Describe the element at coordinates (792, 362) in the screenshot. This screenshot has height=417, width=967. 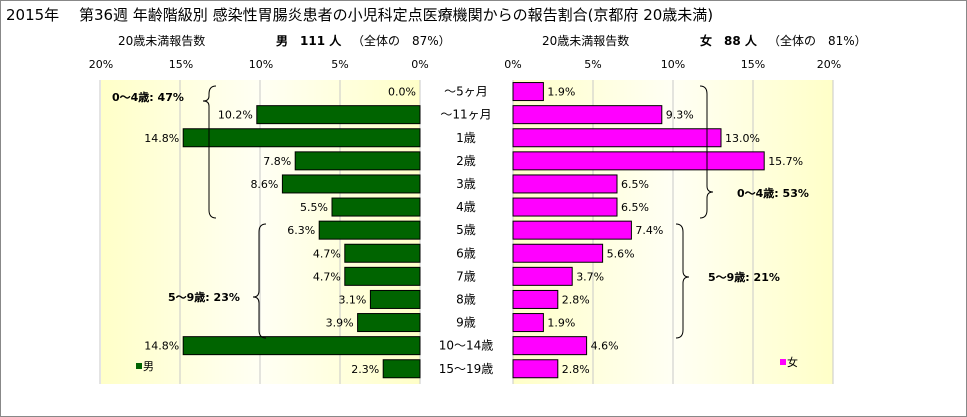
I see `female-legend-label: 女` at that location.